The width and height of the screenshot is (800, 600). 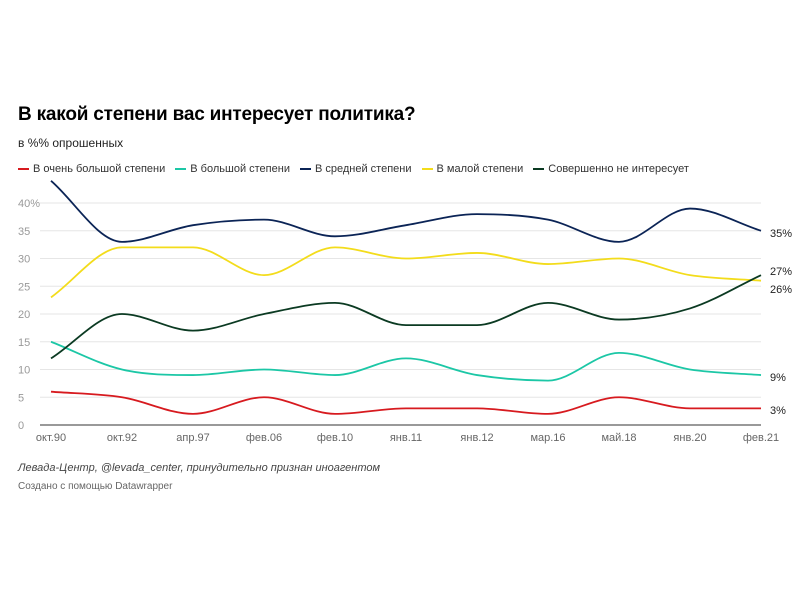 I want to click on legend-item: В малой степени, so click(x=472, y=169).